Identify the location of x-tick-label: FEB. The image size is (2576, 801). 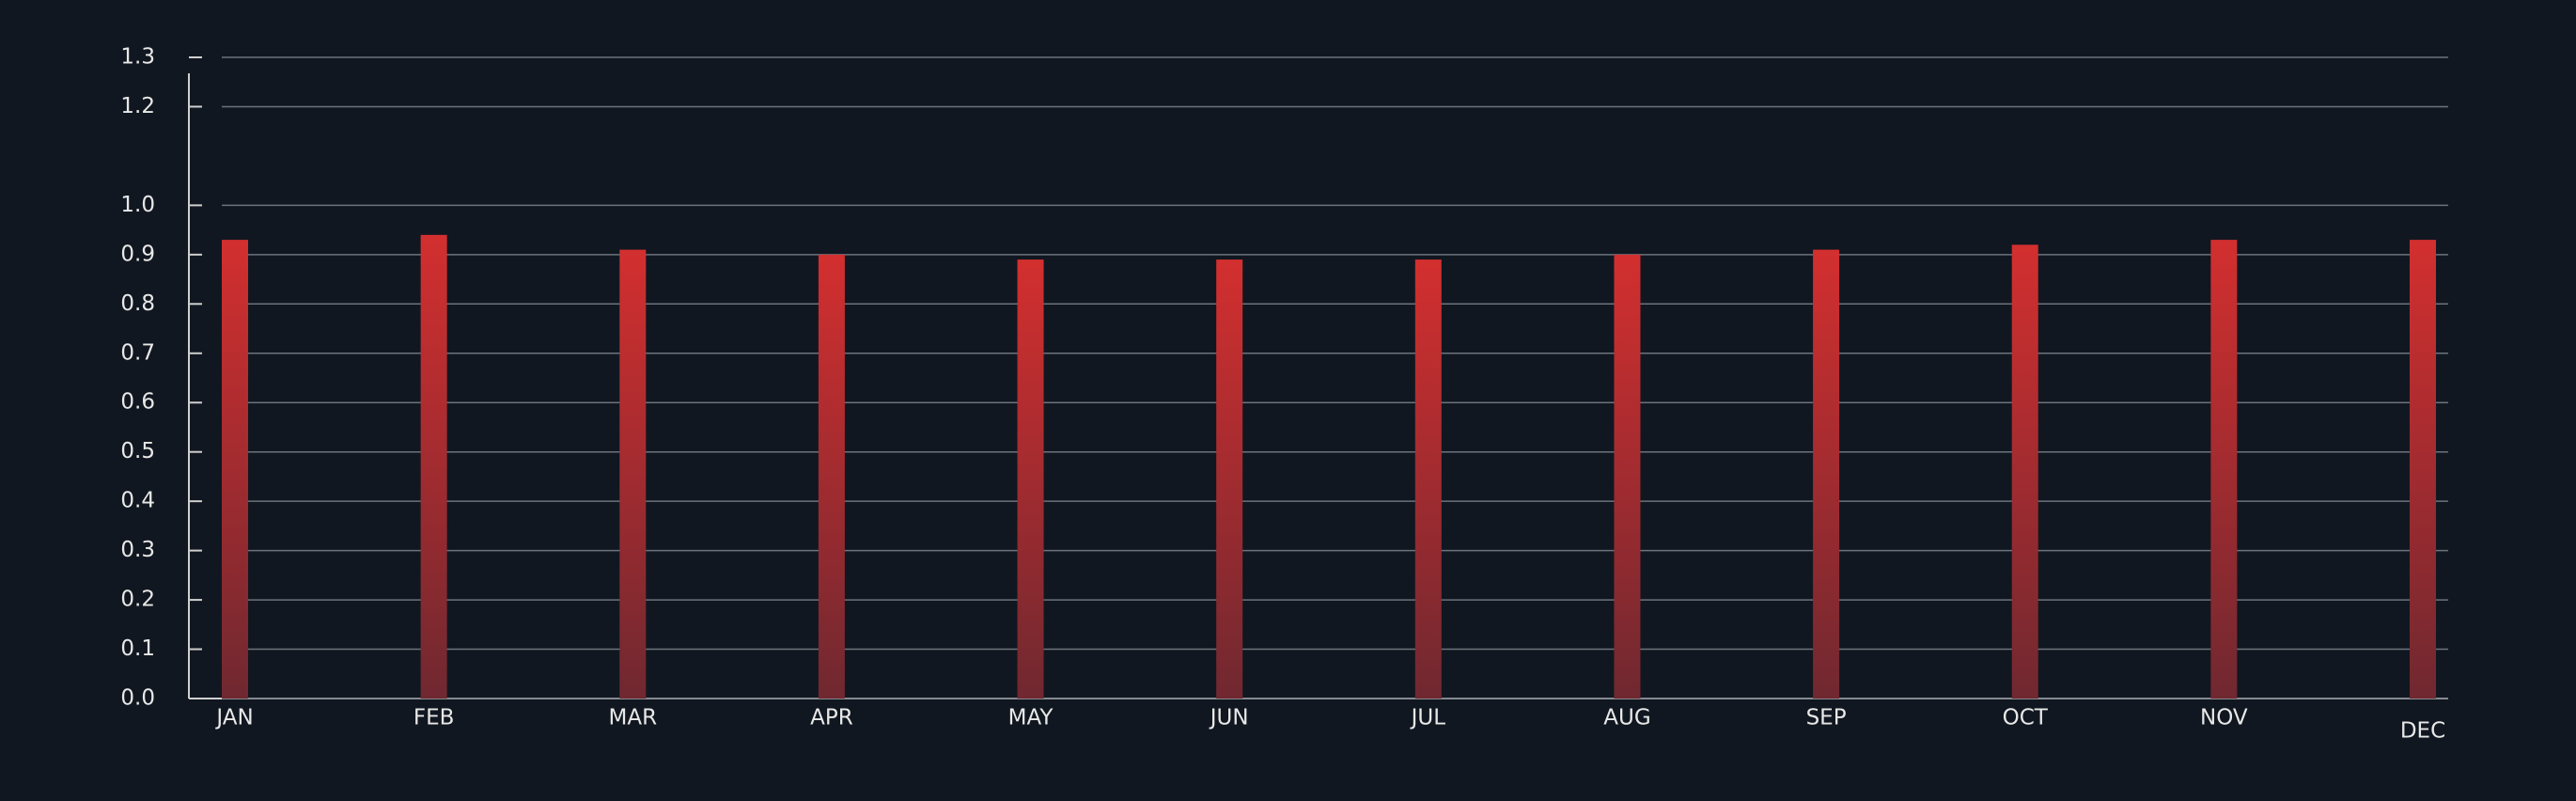
(435, 718).